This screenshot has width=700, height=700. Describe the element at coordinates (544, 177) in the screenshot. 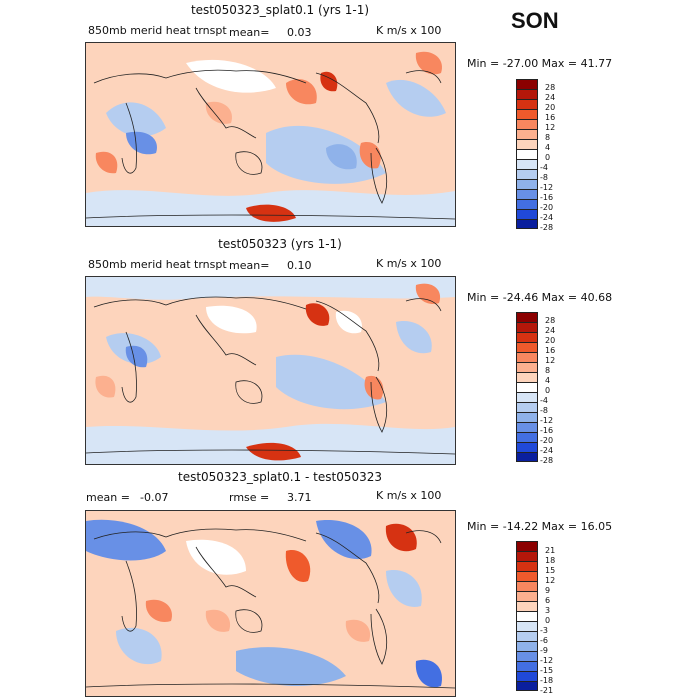

I see `panel1-colorbar-label: -8` at that location.